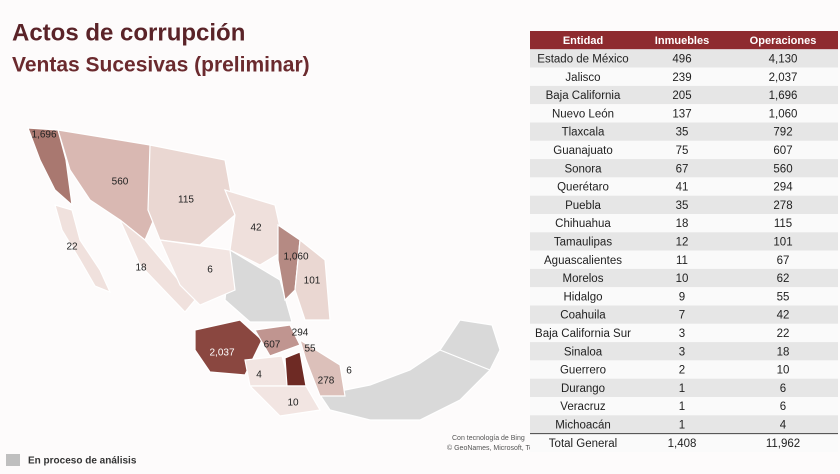  I want to click on table-cell: 41, so click(682, 188).